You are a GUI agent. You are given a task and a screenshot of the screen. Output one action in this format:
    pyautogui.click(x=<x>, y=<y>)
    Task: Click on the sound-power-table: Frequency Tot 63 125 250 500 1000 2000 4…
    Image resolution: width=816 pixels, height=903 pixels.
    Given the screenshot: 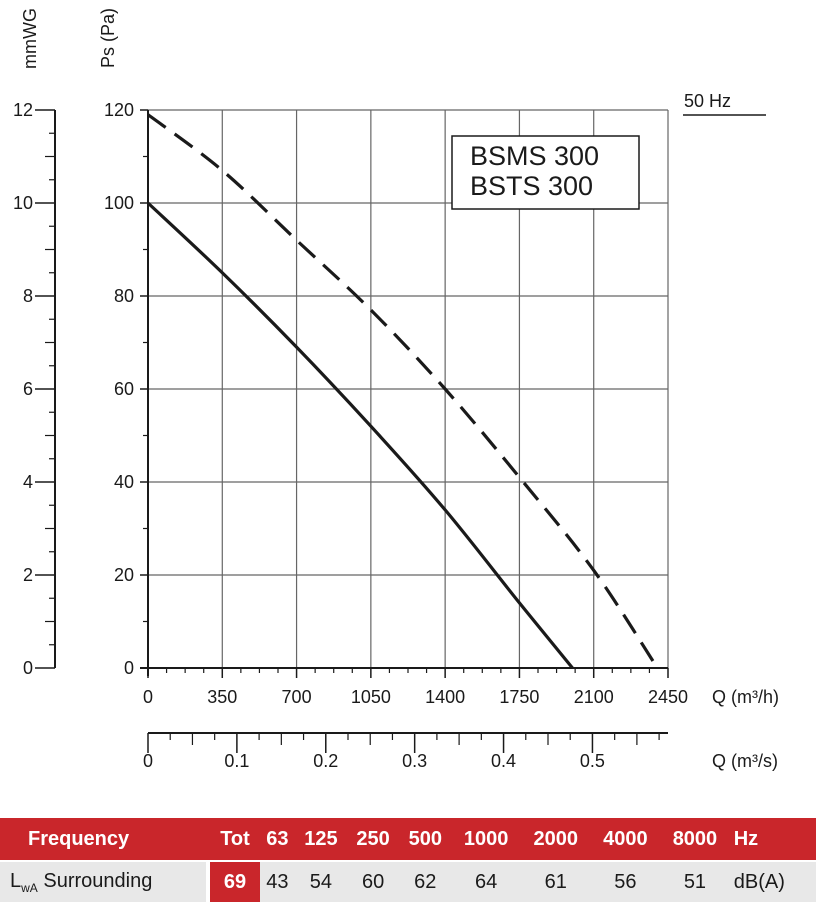 What is the action you would take?
    pyautogui.click(x=408, y=860)
    